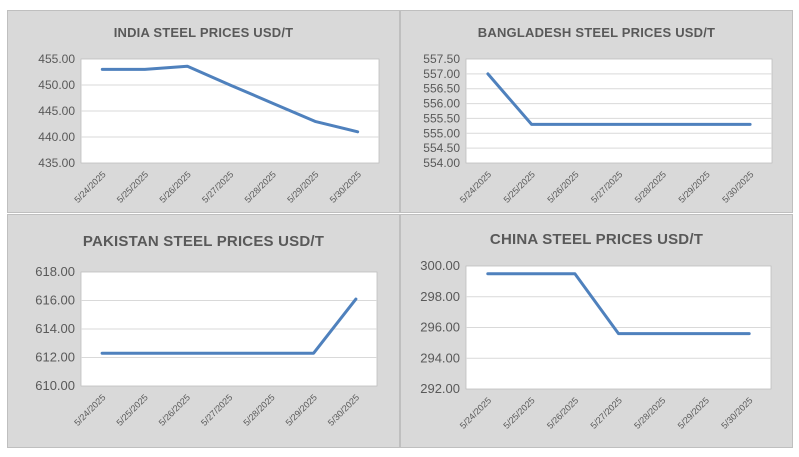  I want to click on y-tick-label: 612.00, so click(55, 357).